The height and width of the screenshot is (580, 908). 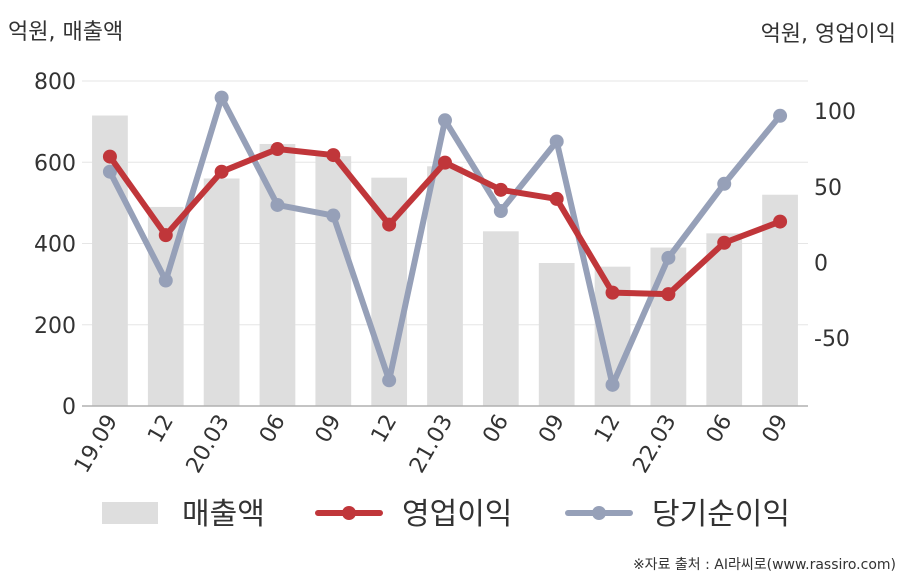 I want to click on source-note: ※자료 출처 : AI라씨로(www.rassiro.com), so click(x=764, y=565).